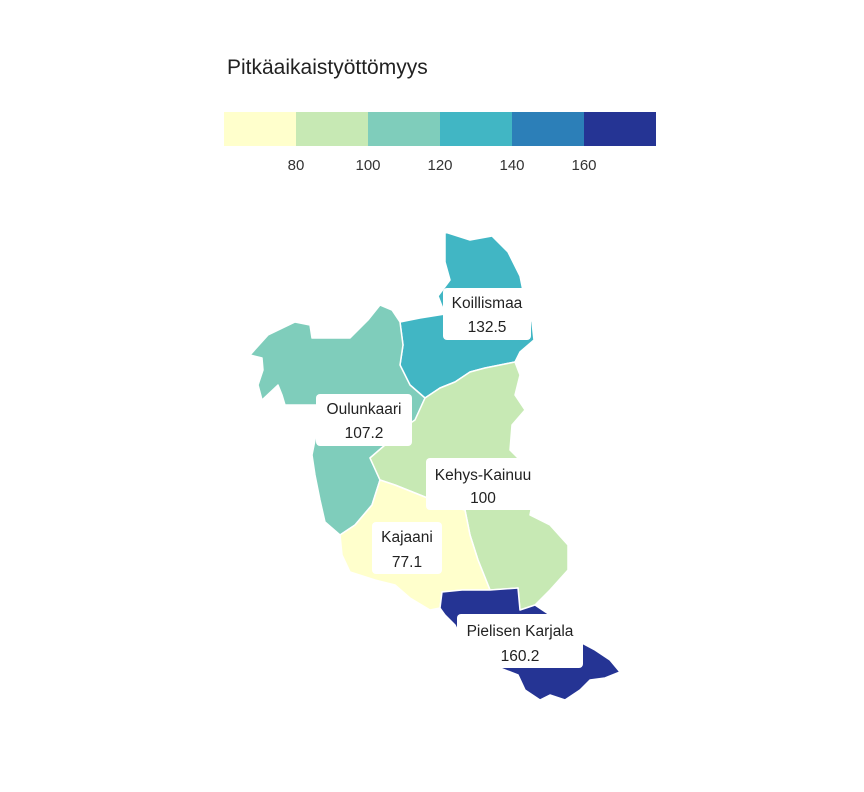 This screenshot has width=864, height=792. I want to click on label-kehys-kainuu: Kehys-Kainuu 100, so click(483, 484).